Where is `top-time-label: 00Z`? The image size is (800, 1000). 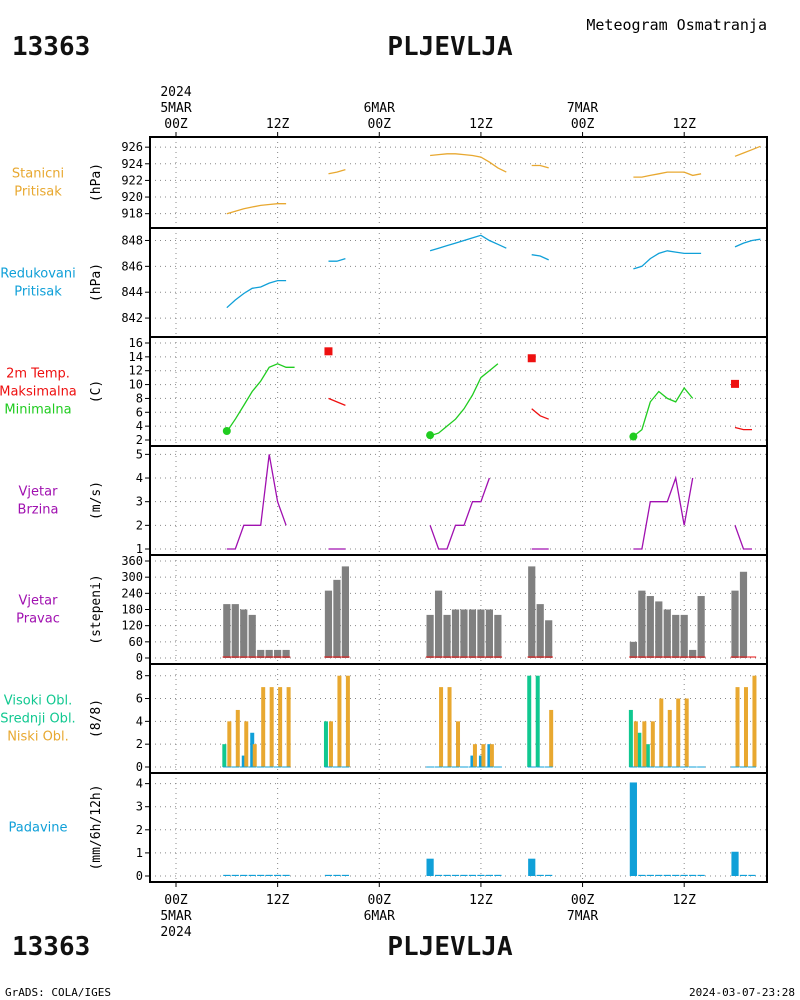 top-time-label: 00Z is located at coordinates (176, 124).